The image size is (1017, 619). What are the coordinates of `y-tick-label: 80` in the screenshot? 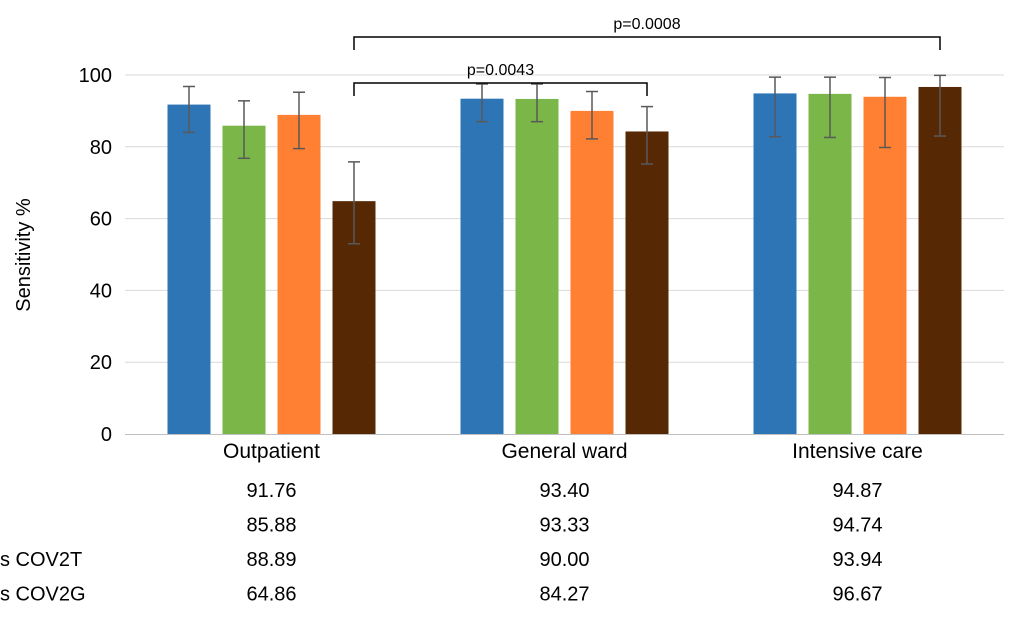 It's located at (101, 148).